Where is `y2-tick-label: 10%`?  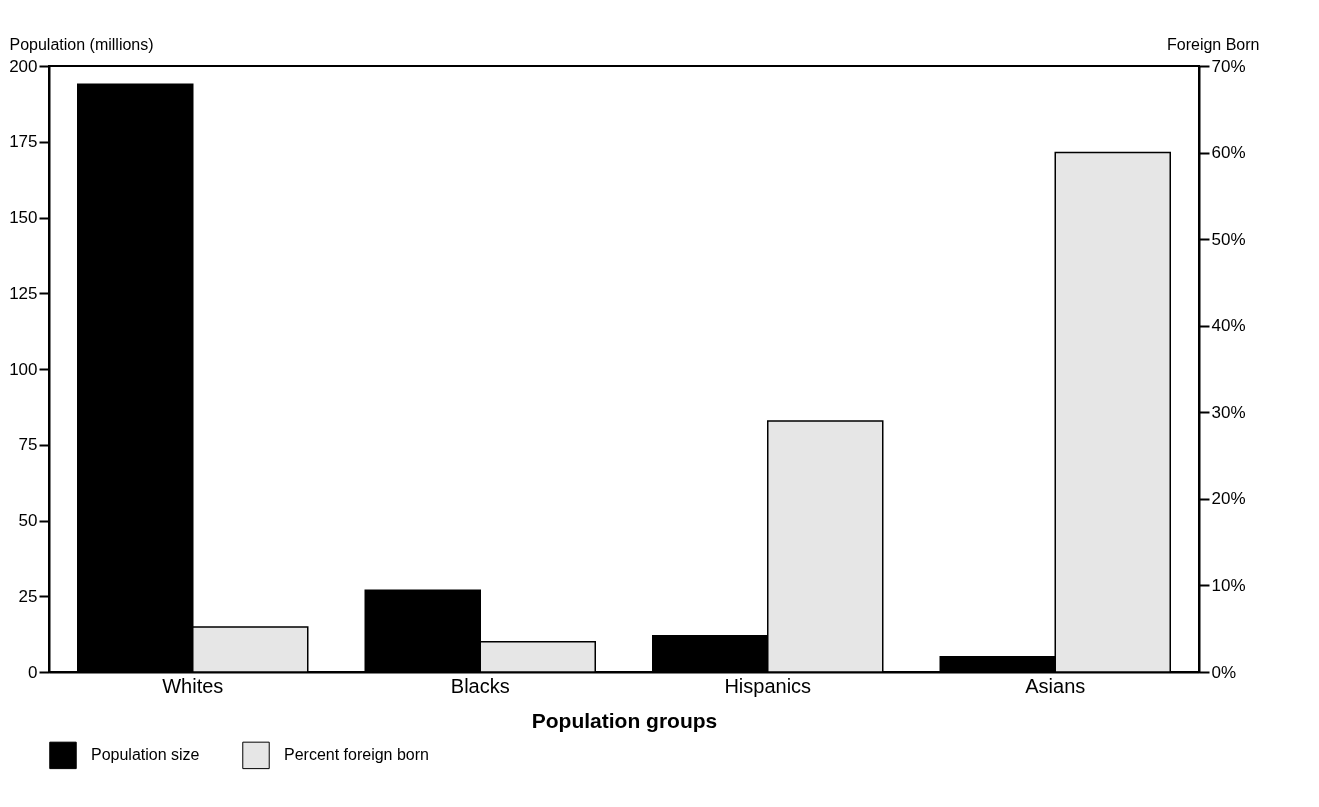
y2-tick-label: 10% is located at coordinates (1228, 585).